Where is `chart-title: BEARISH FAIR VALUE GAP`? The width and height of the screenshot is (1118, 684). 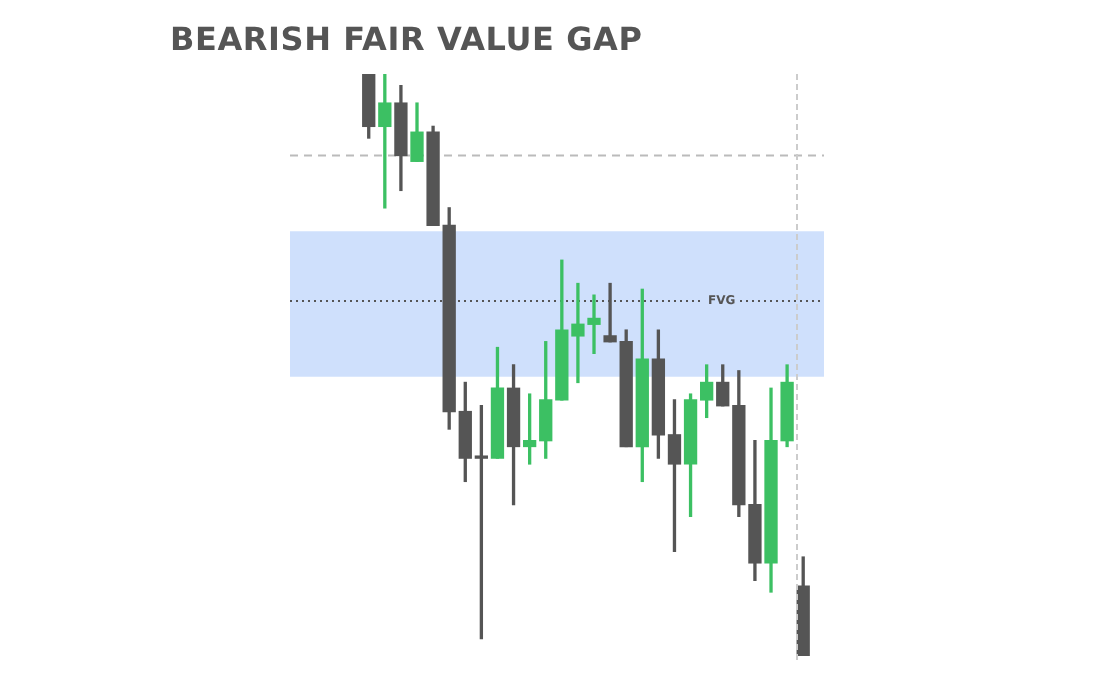
chart-title: BEARISH FAIR VALUE GAP is located at coordinates (406, 39).